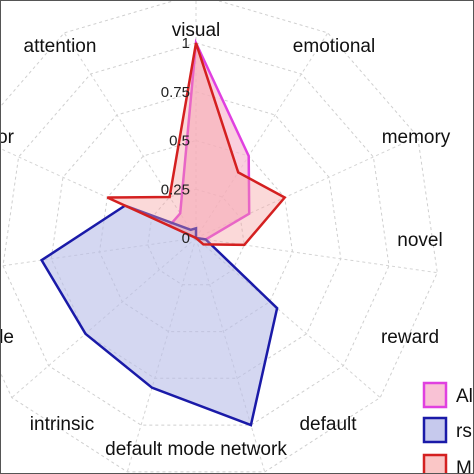 Image resolution: width=474 pixels, height=474 pixels. What do you see at coordinates (196, 30) in the screenshot?
I see `axis-label-1: visual` at bounding box center [196, 30].